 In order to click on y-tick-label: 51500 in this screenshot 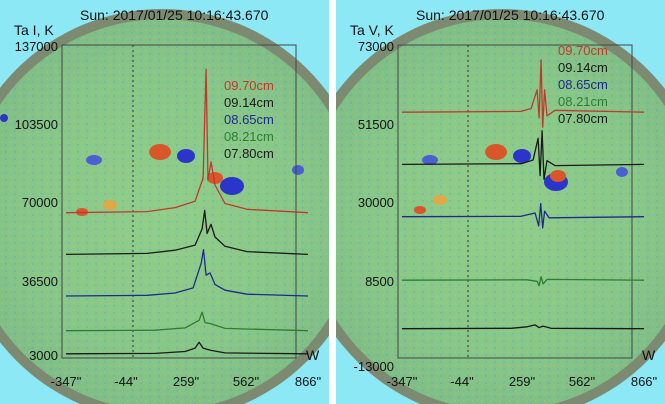, I will do `click(376, 124)`.